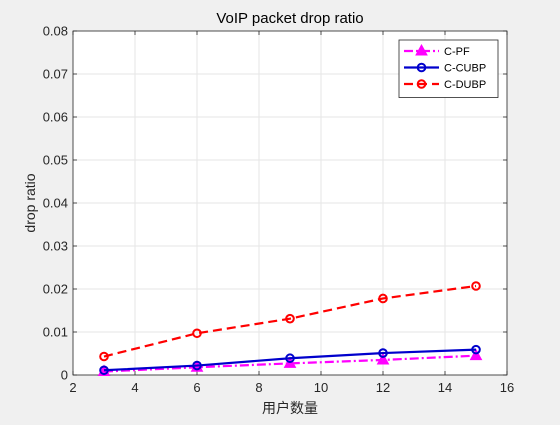  What do you see at coordinates (55, 289) in the screenshot?
I see `y-tick-label: 0.02` at bounding box center [55, 289].